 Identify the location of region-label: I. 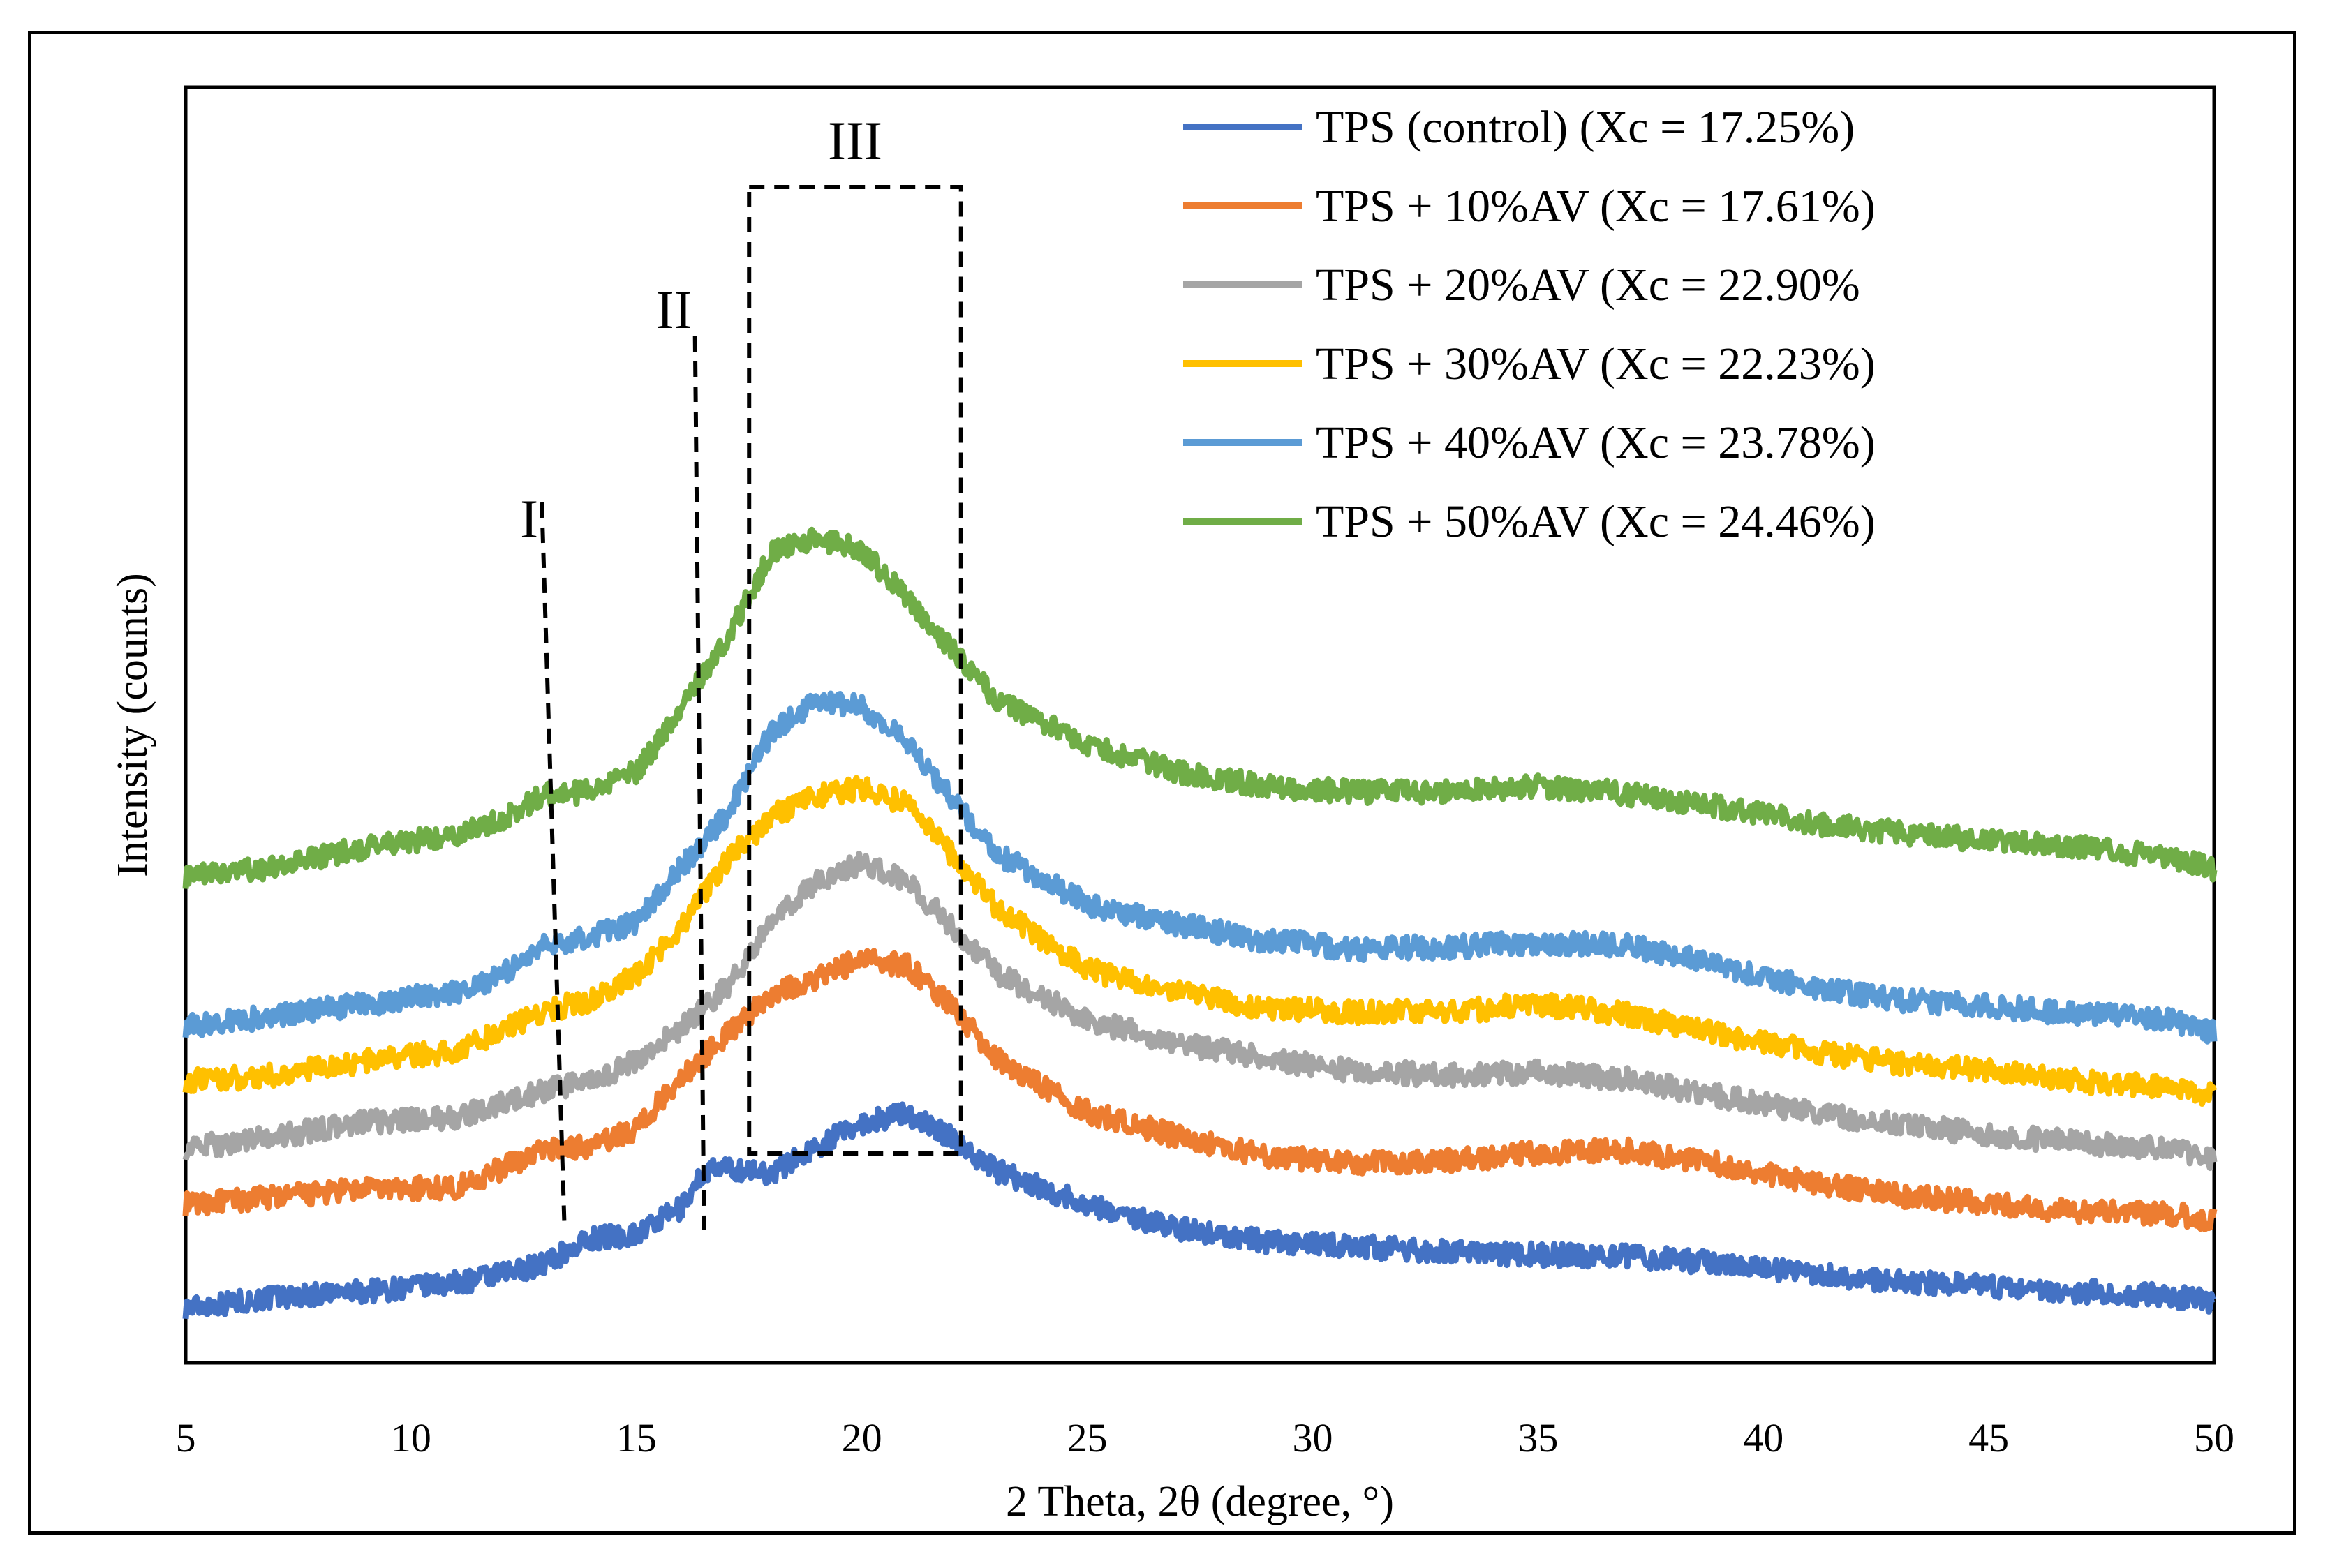
(529, 518).